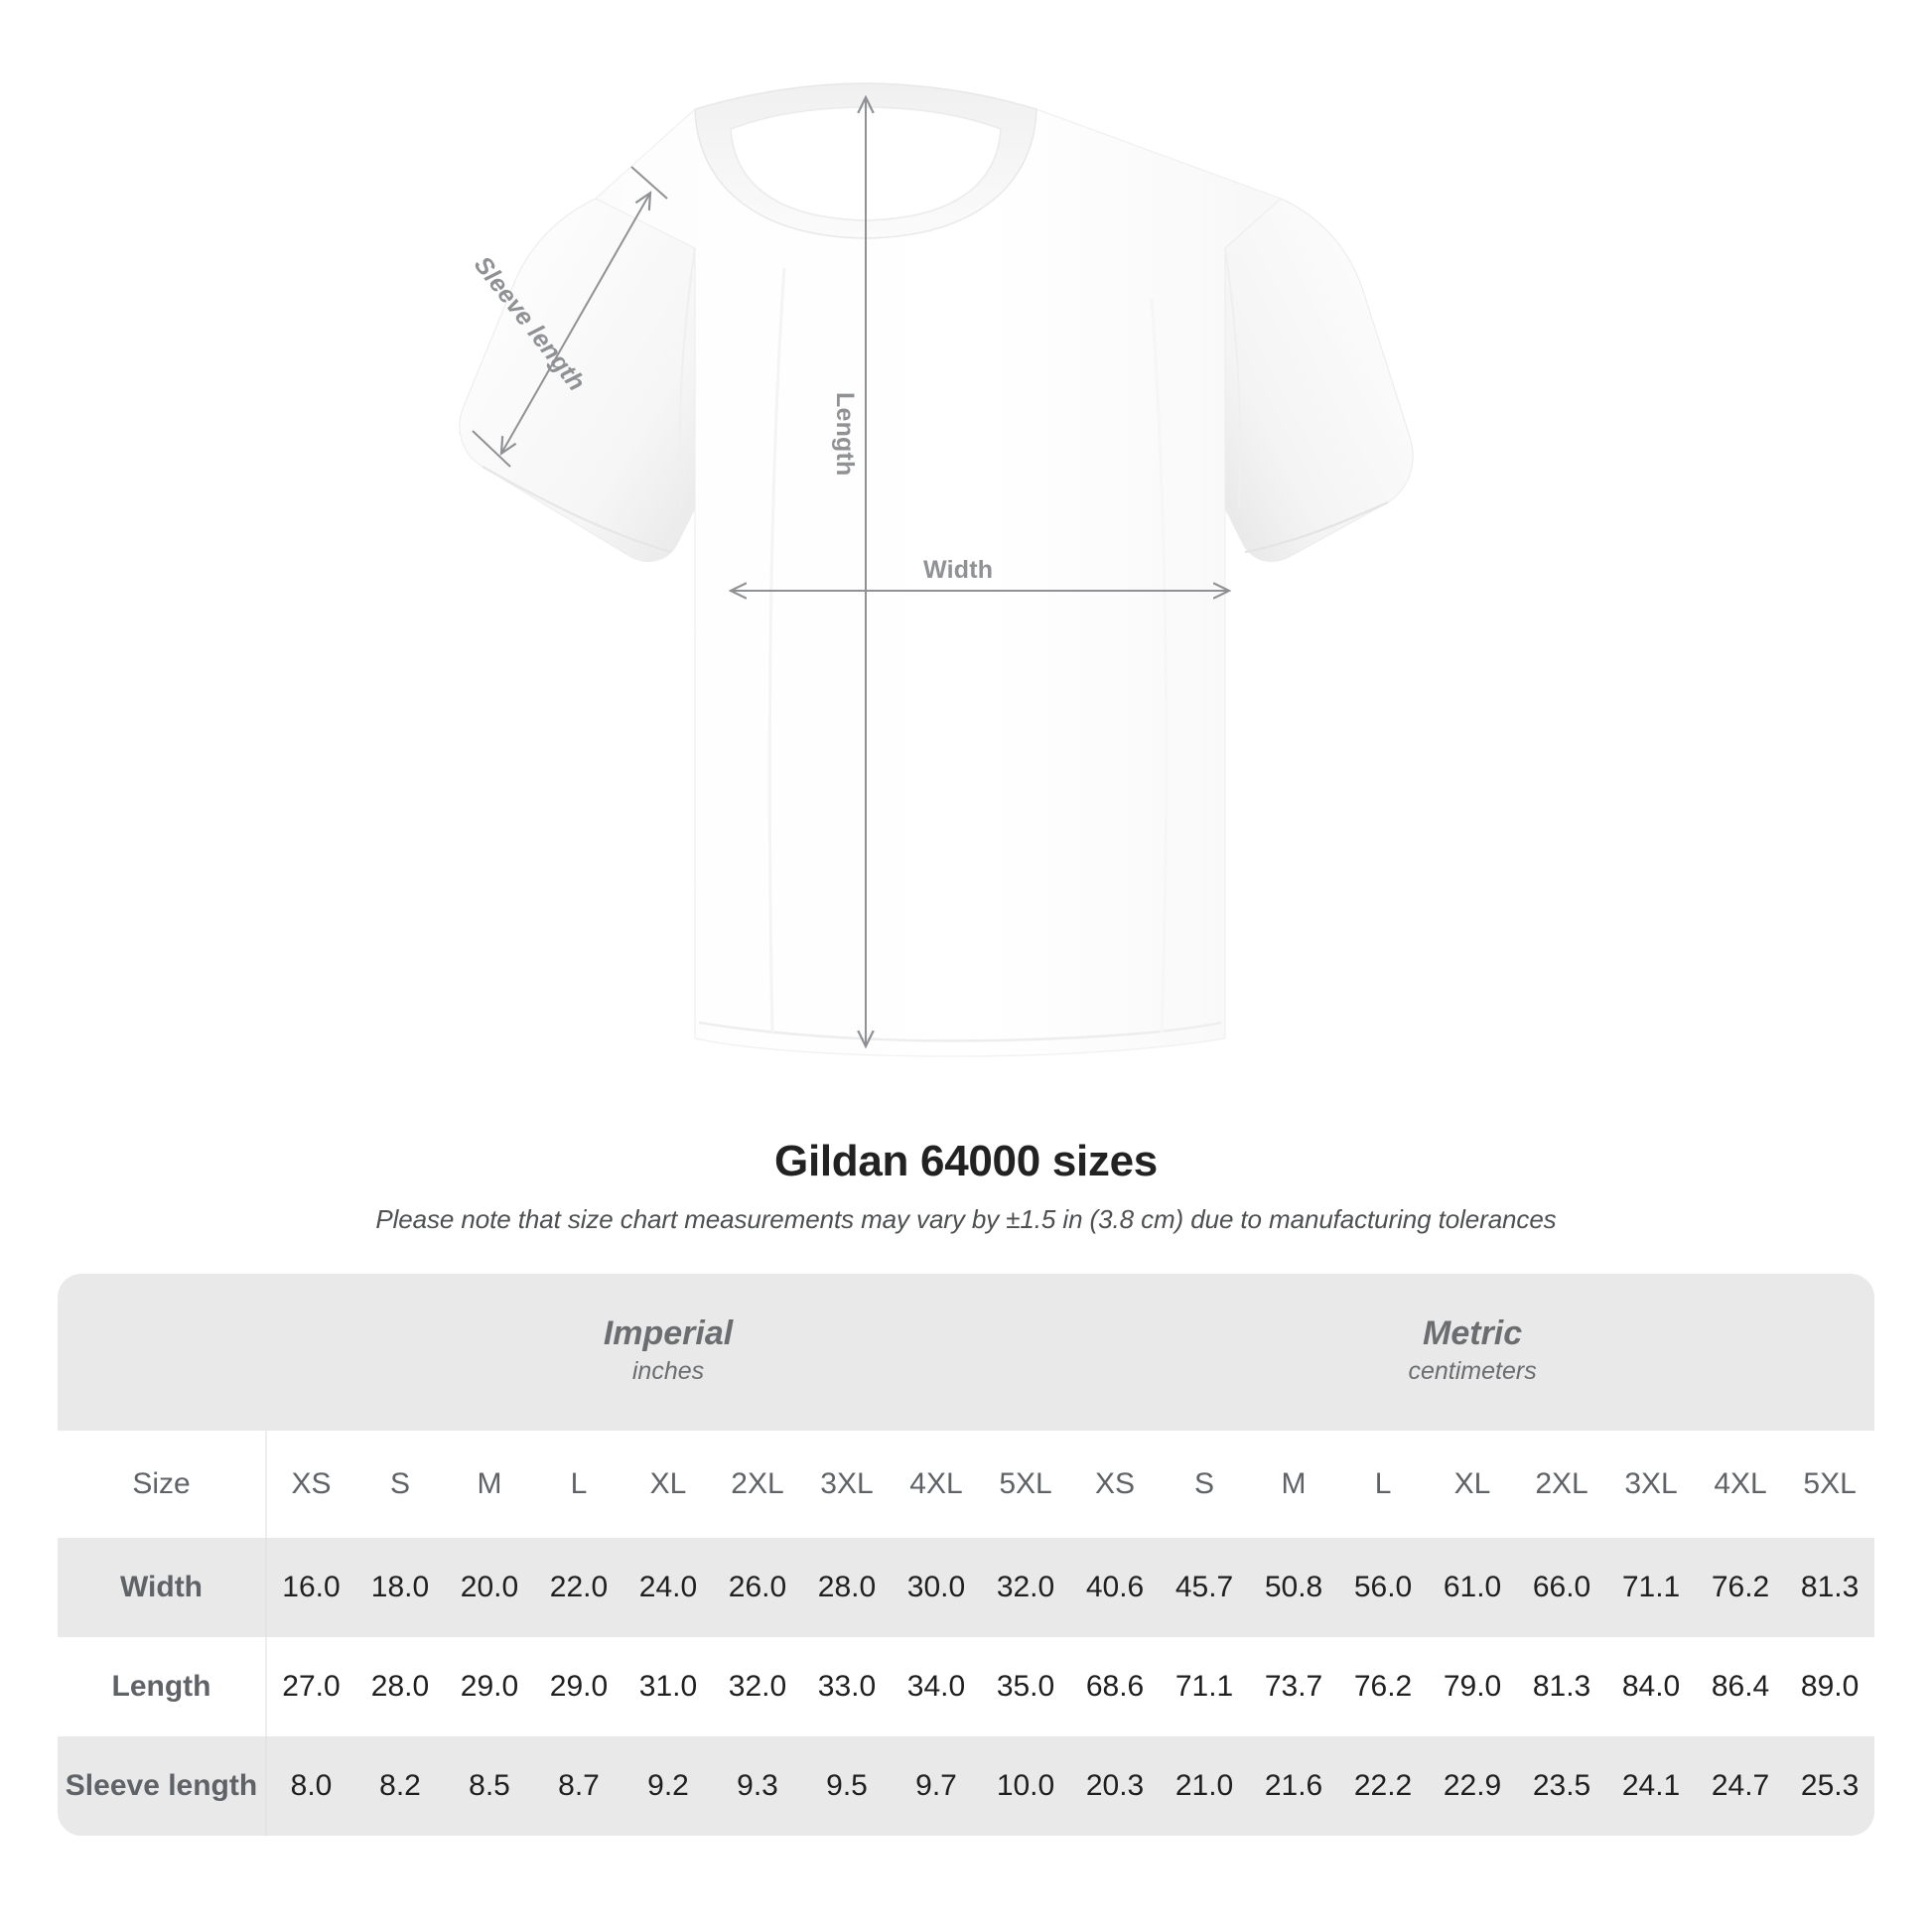 The width and height of the screenshot is (1932, 1932). I want to click on measurement-value: 61.0, so click(1473, 1587).